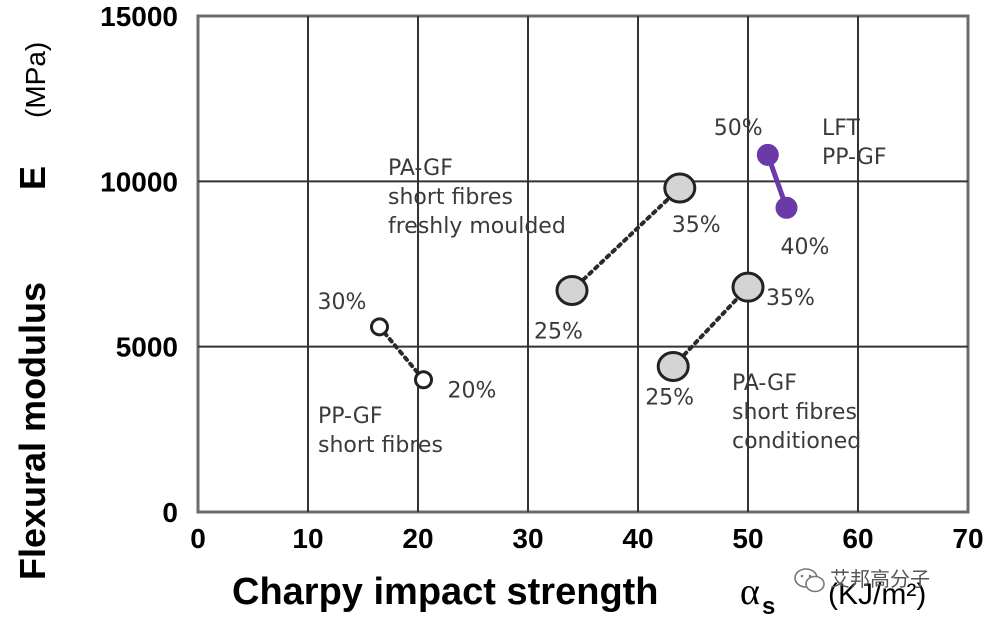 The width and height of the screenshot is (992, 624). I want to click on x-tick-label: 60, so click(857, 538).